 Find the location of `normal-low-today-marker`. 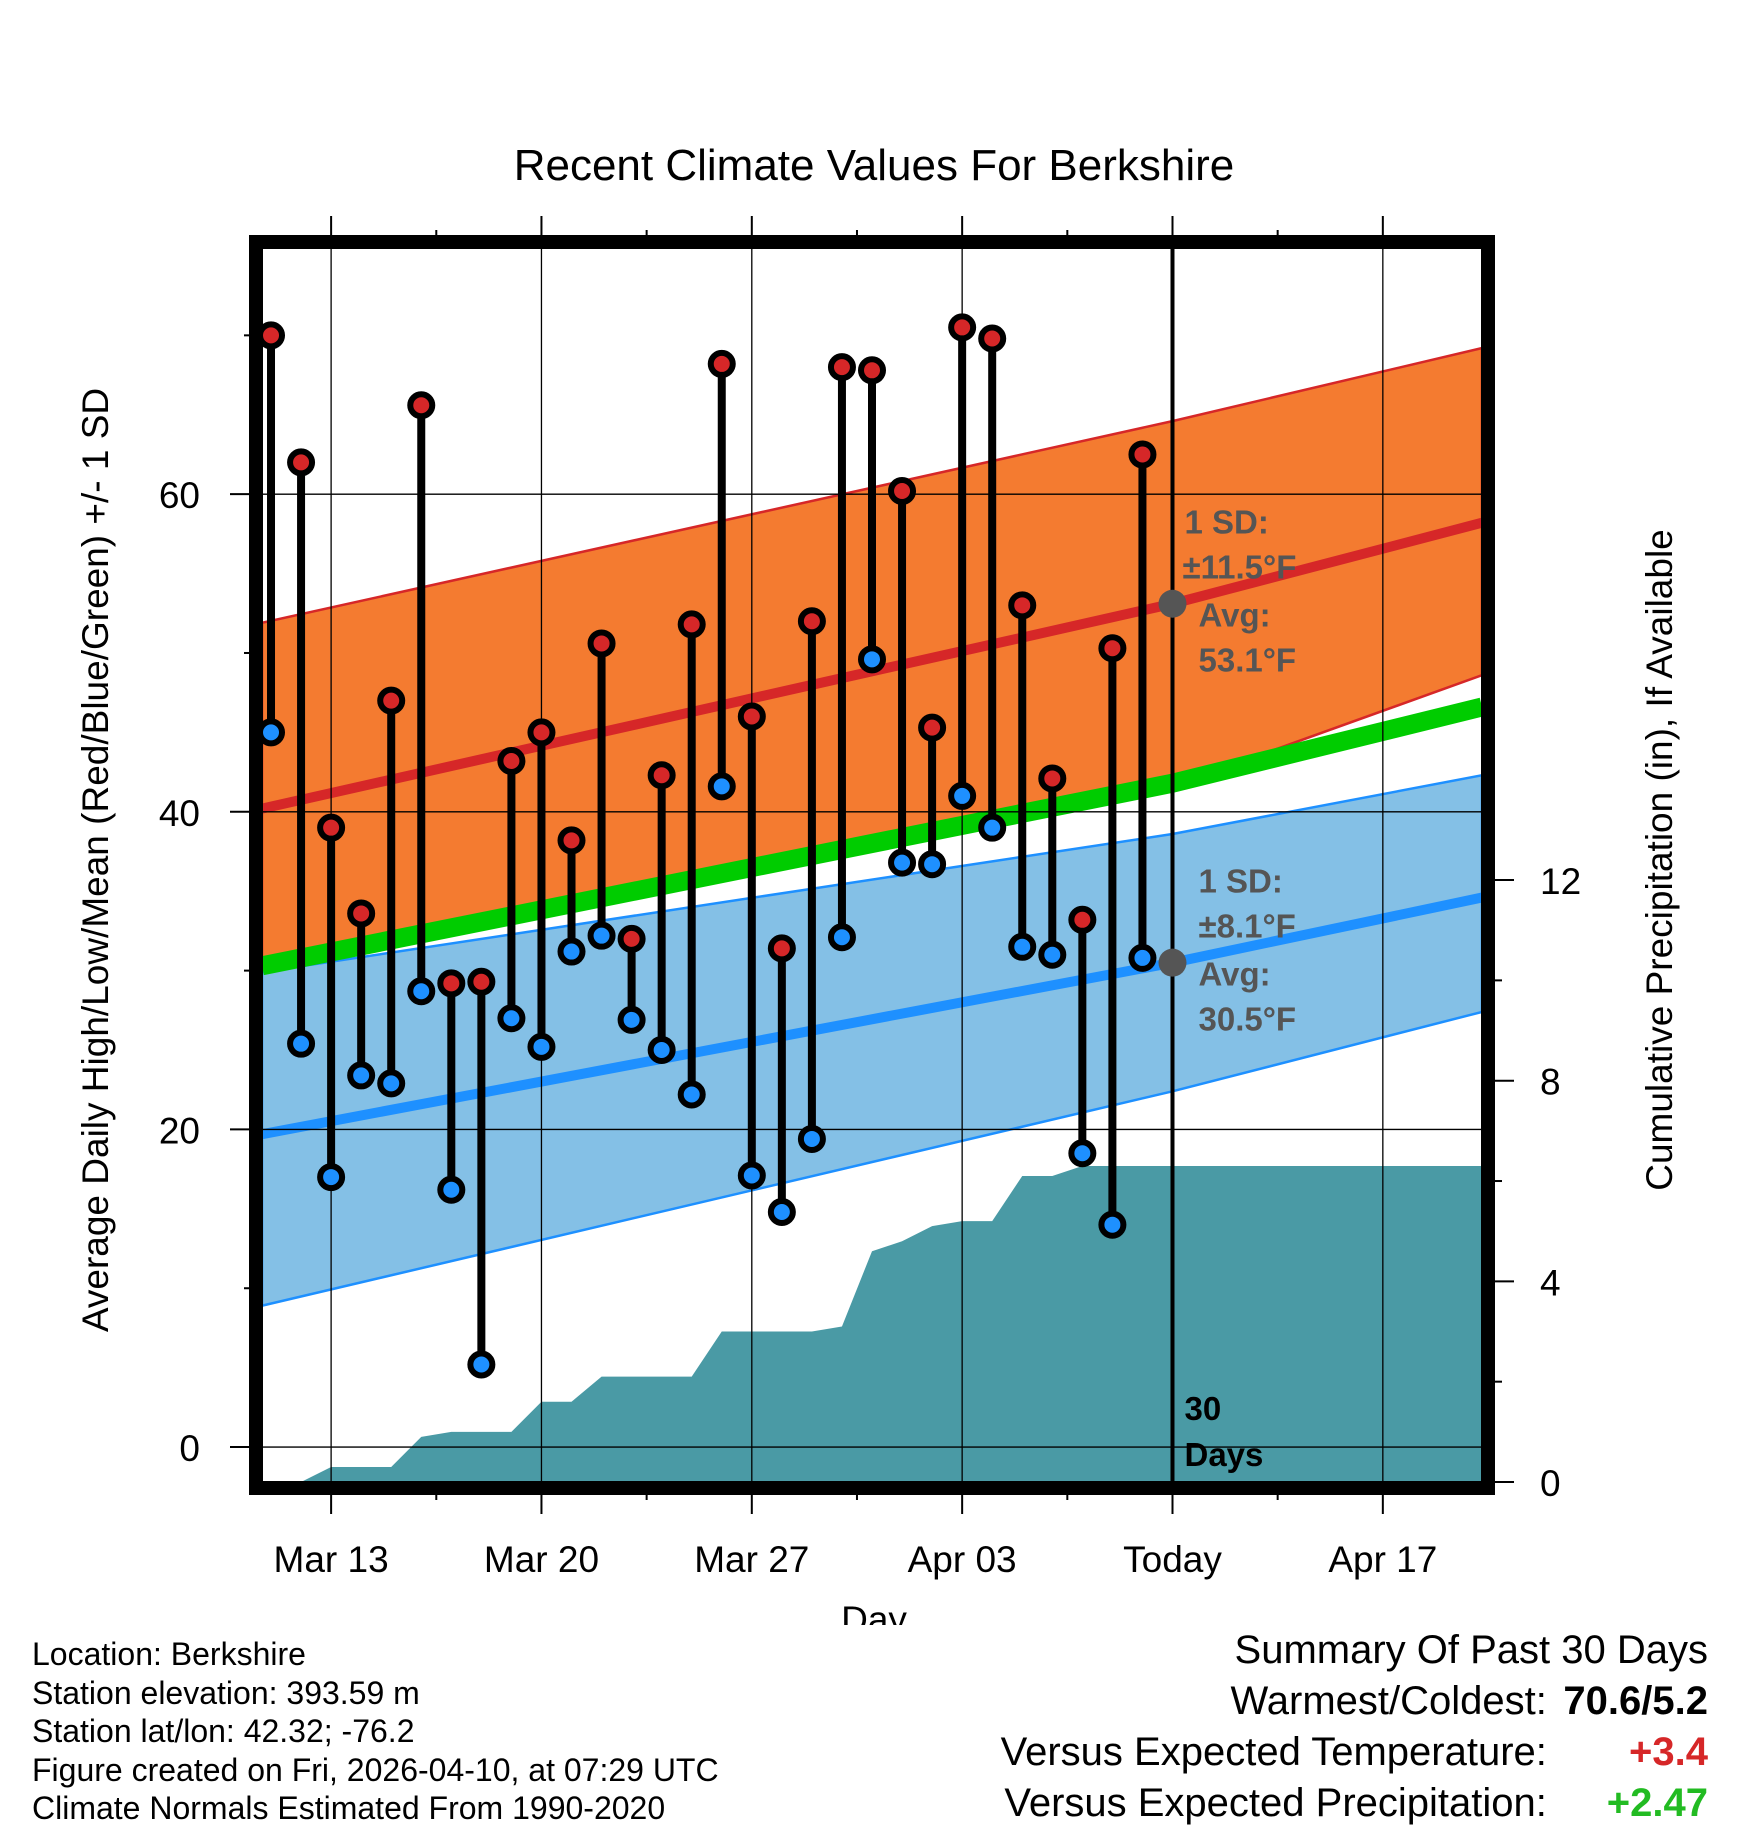

normal-low-today-marker is located at coordinates (1172, 962).